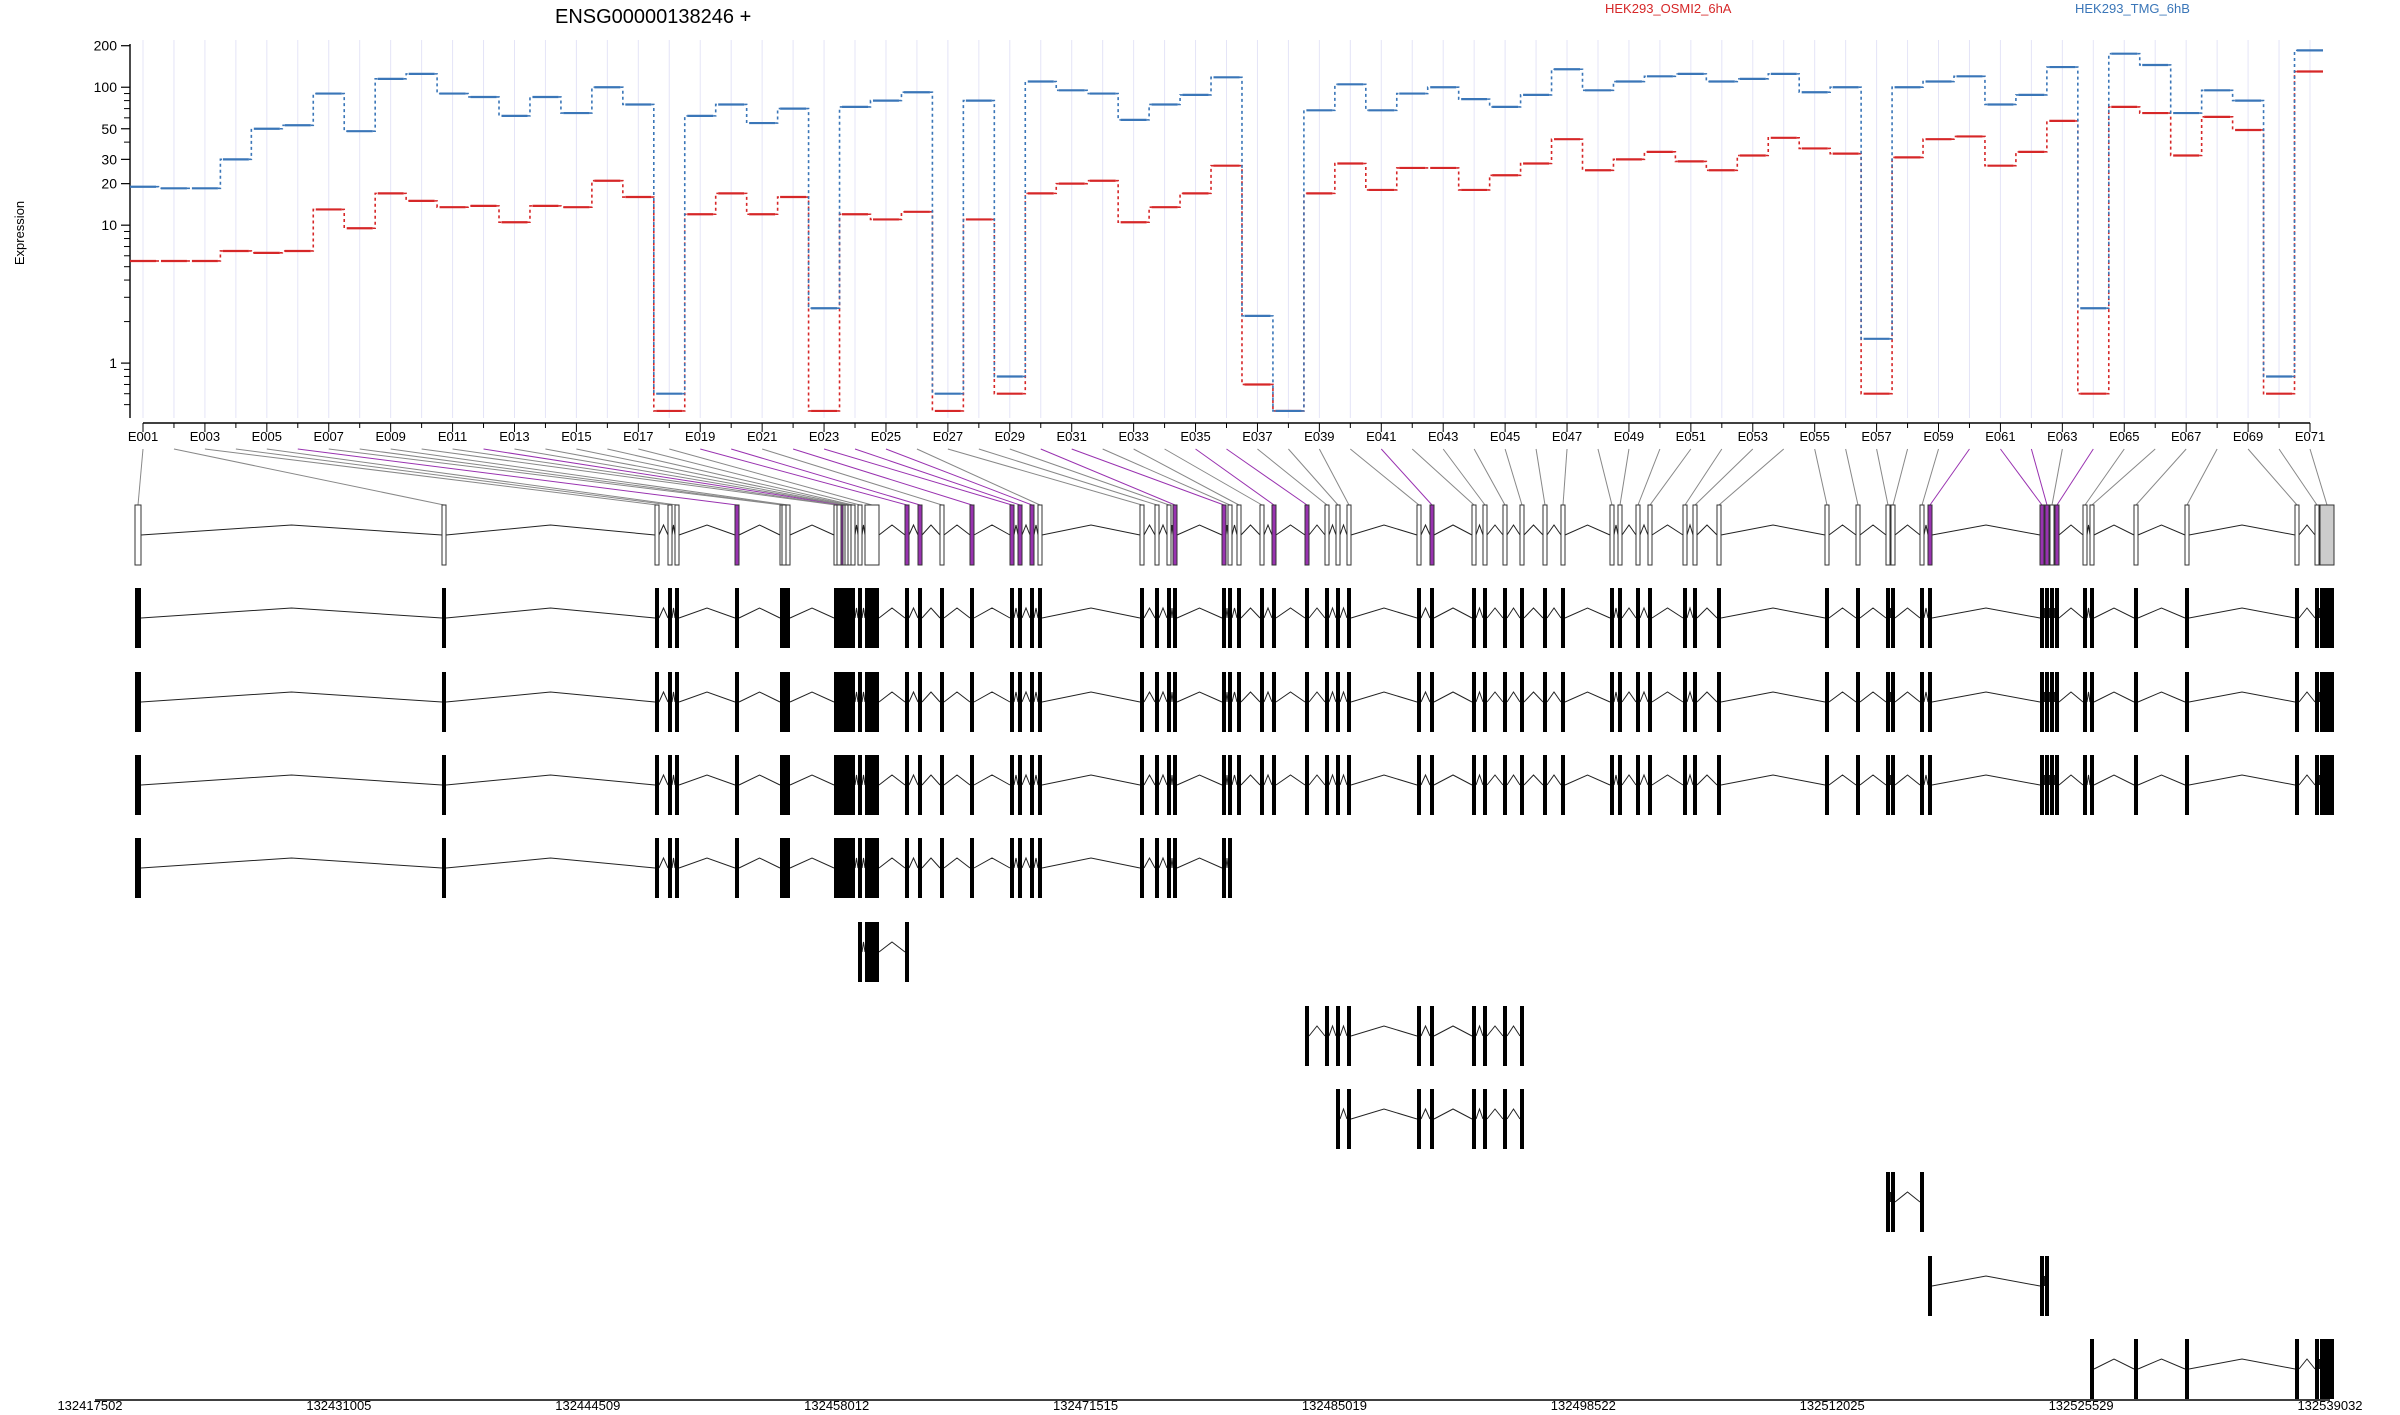  I want to click on exon-label: E027, so click(948, 436).